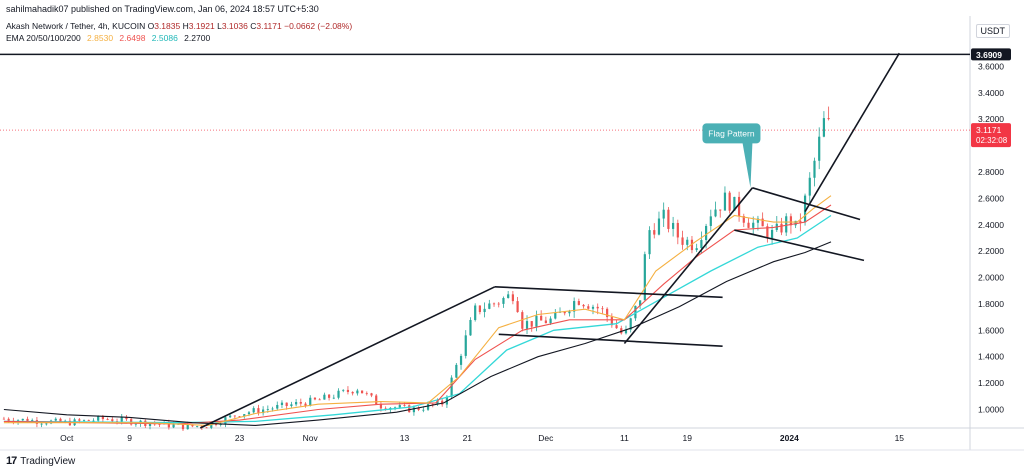 This screenshot has width=1024, height=472. Describe the element at coordinates (167, 26) in the screenshot. I see `open-value: 3.1835` at that location.